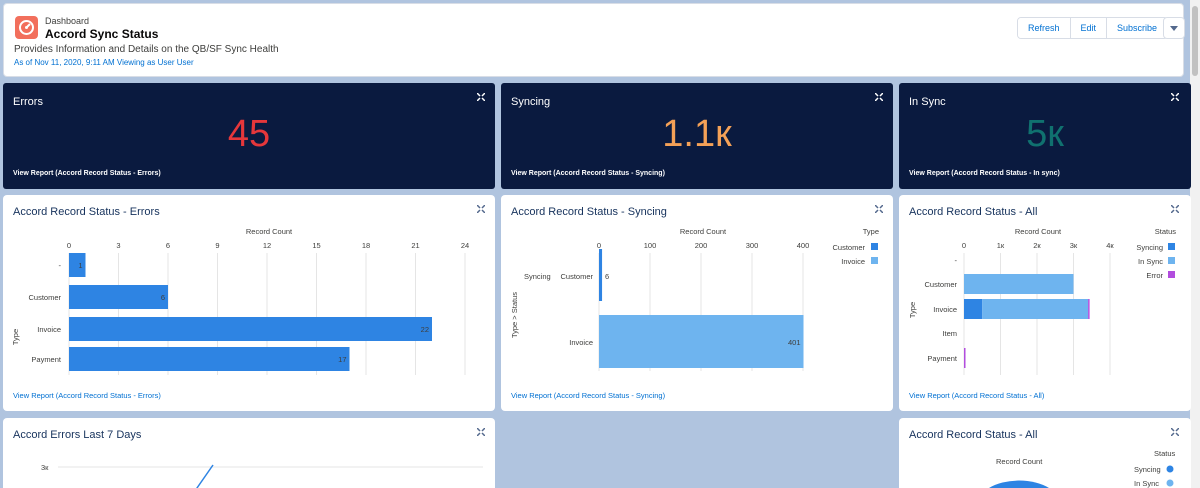 This screenshot has width=1200, height=488. I want to click on header-button-group: Refresh Edit Subscribe, so click(1093, 28).